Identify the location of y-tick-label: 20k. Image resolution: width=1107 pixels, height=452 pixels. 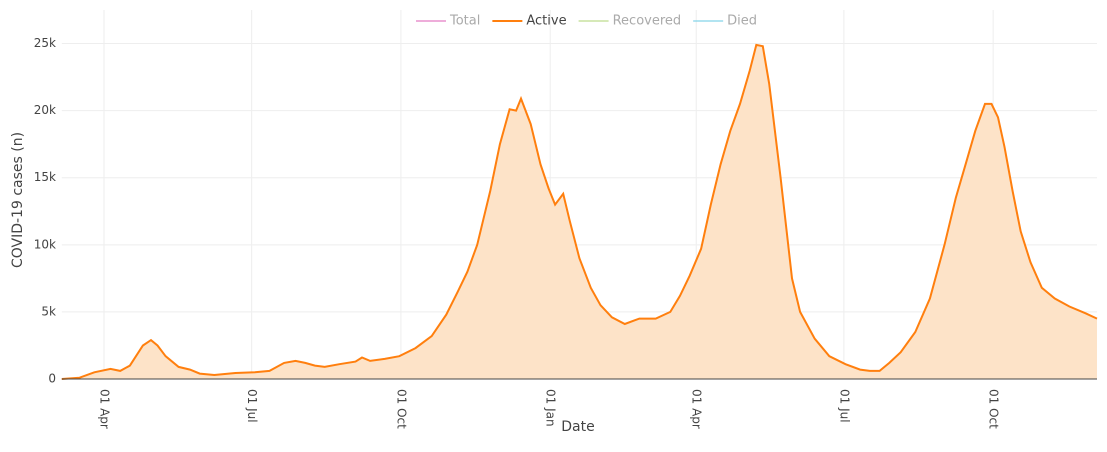
(45, 110).